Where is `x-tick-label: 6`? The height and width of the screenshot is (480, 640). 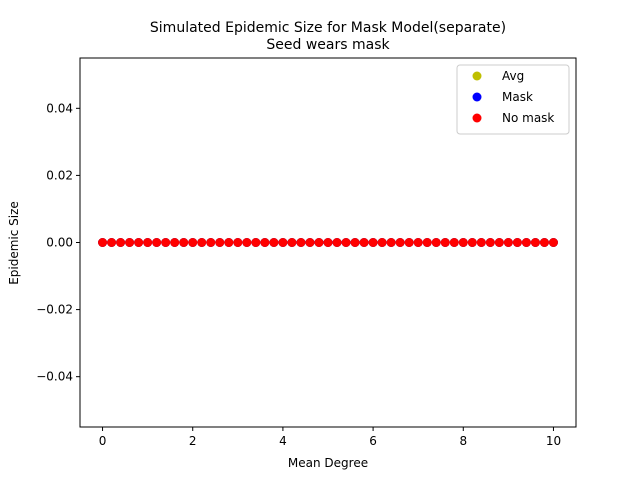 x-tick-label: 6 is located at coordinates (373, 441).